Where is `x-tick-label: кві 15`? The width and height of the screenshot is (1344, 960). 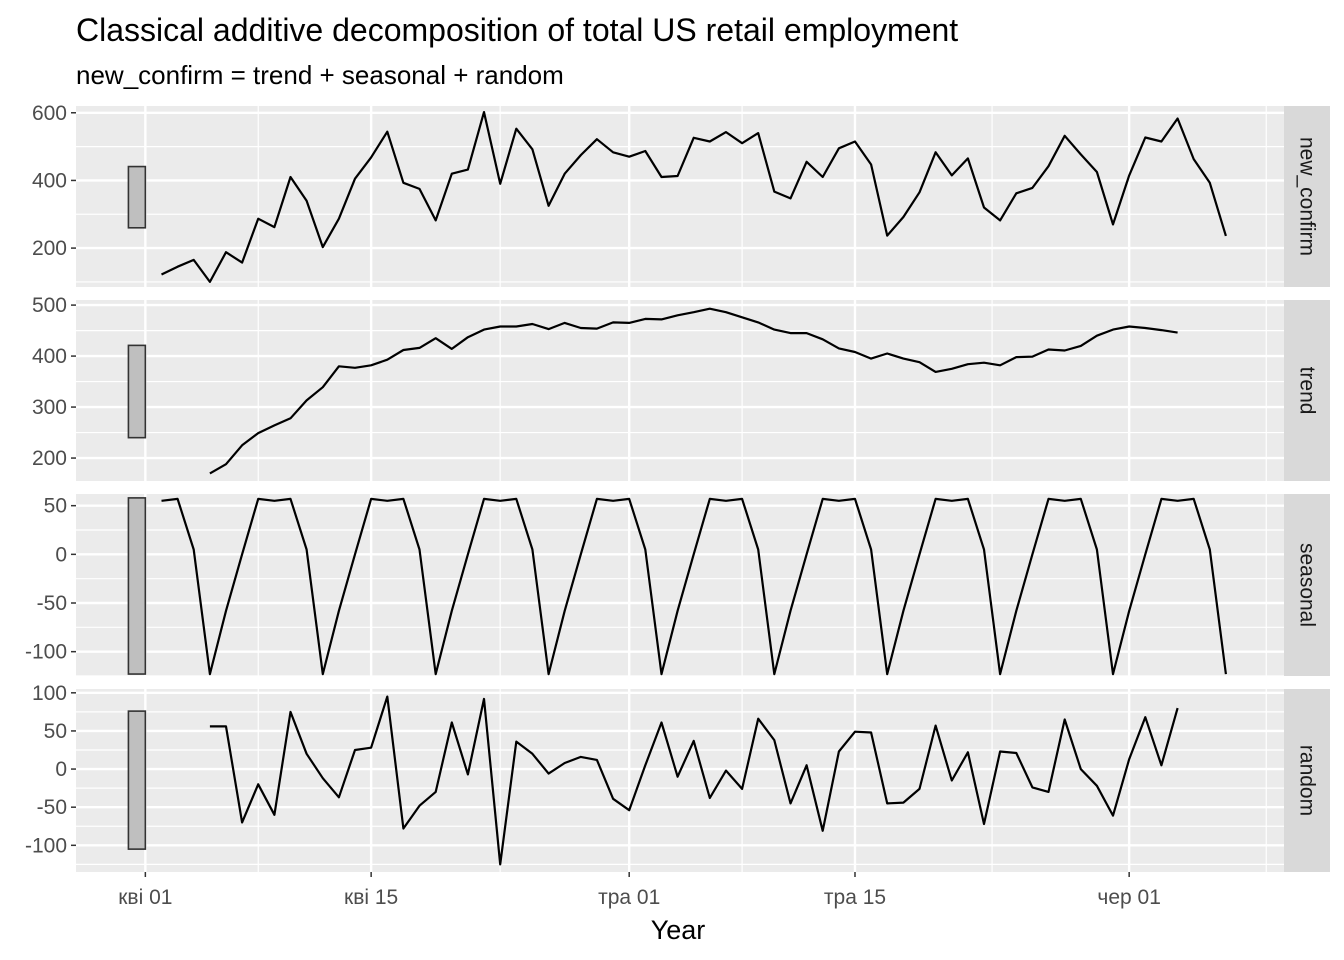
x-tick-label: кві 15 is located at coordinates (371, 897).